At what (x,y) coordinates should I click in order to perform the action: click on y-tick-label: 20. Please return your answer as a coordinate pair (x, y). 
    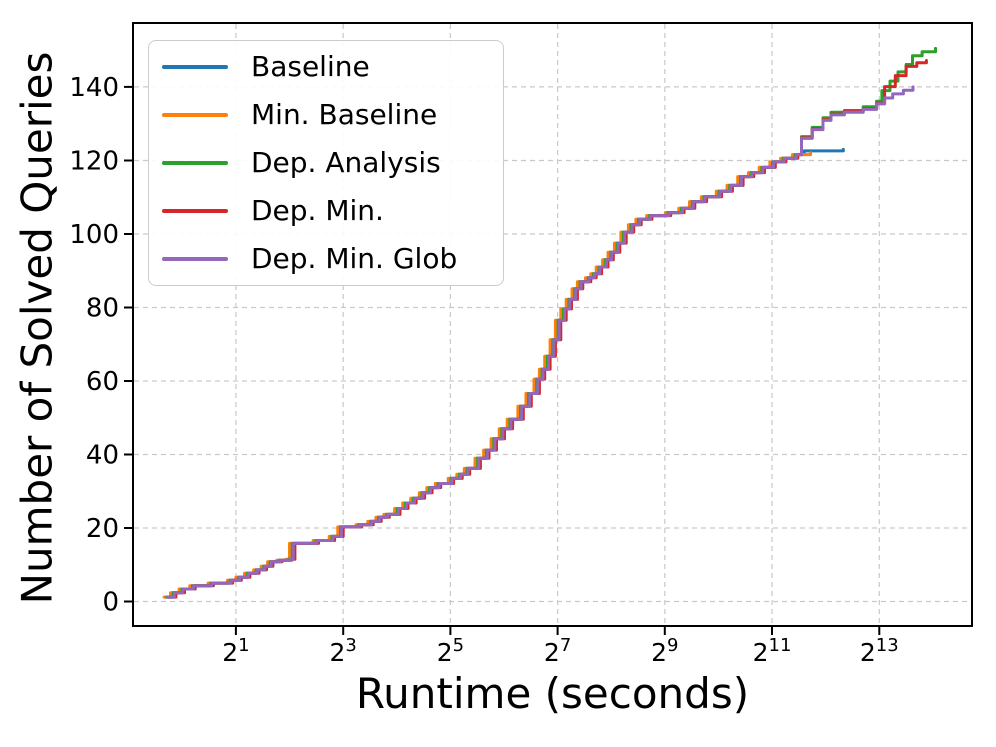
    Looking at the image, I should click on (102, 529).